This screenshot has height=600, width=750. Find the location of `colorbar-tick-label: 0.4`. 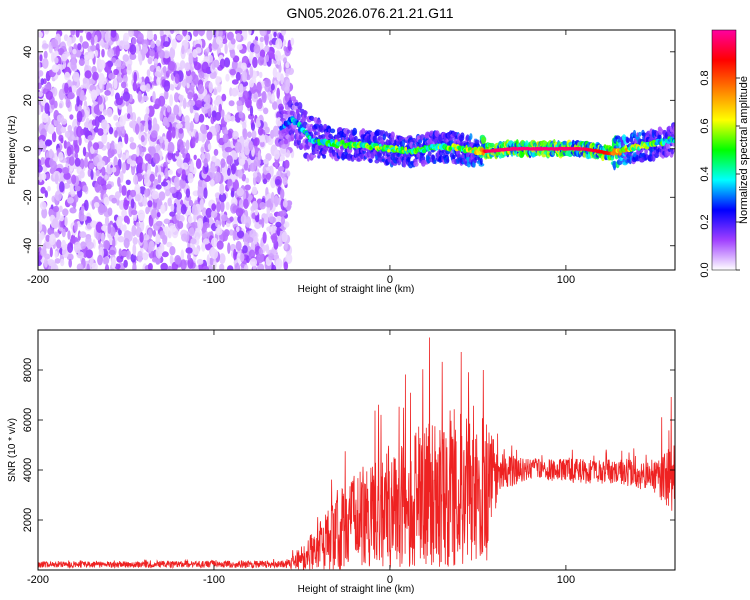

colorbar-tick-label: 0.4 is located at coordinates (705, 173).